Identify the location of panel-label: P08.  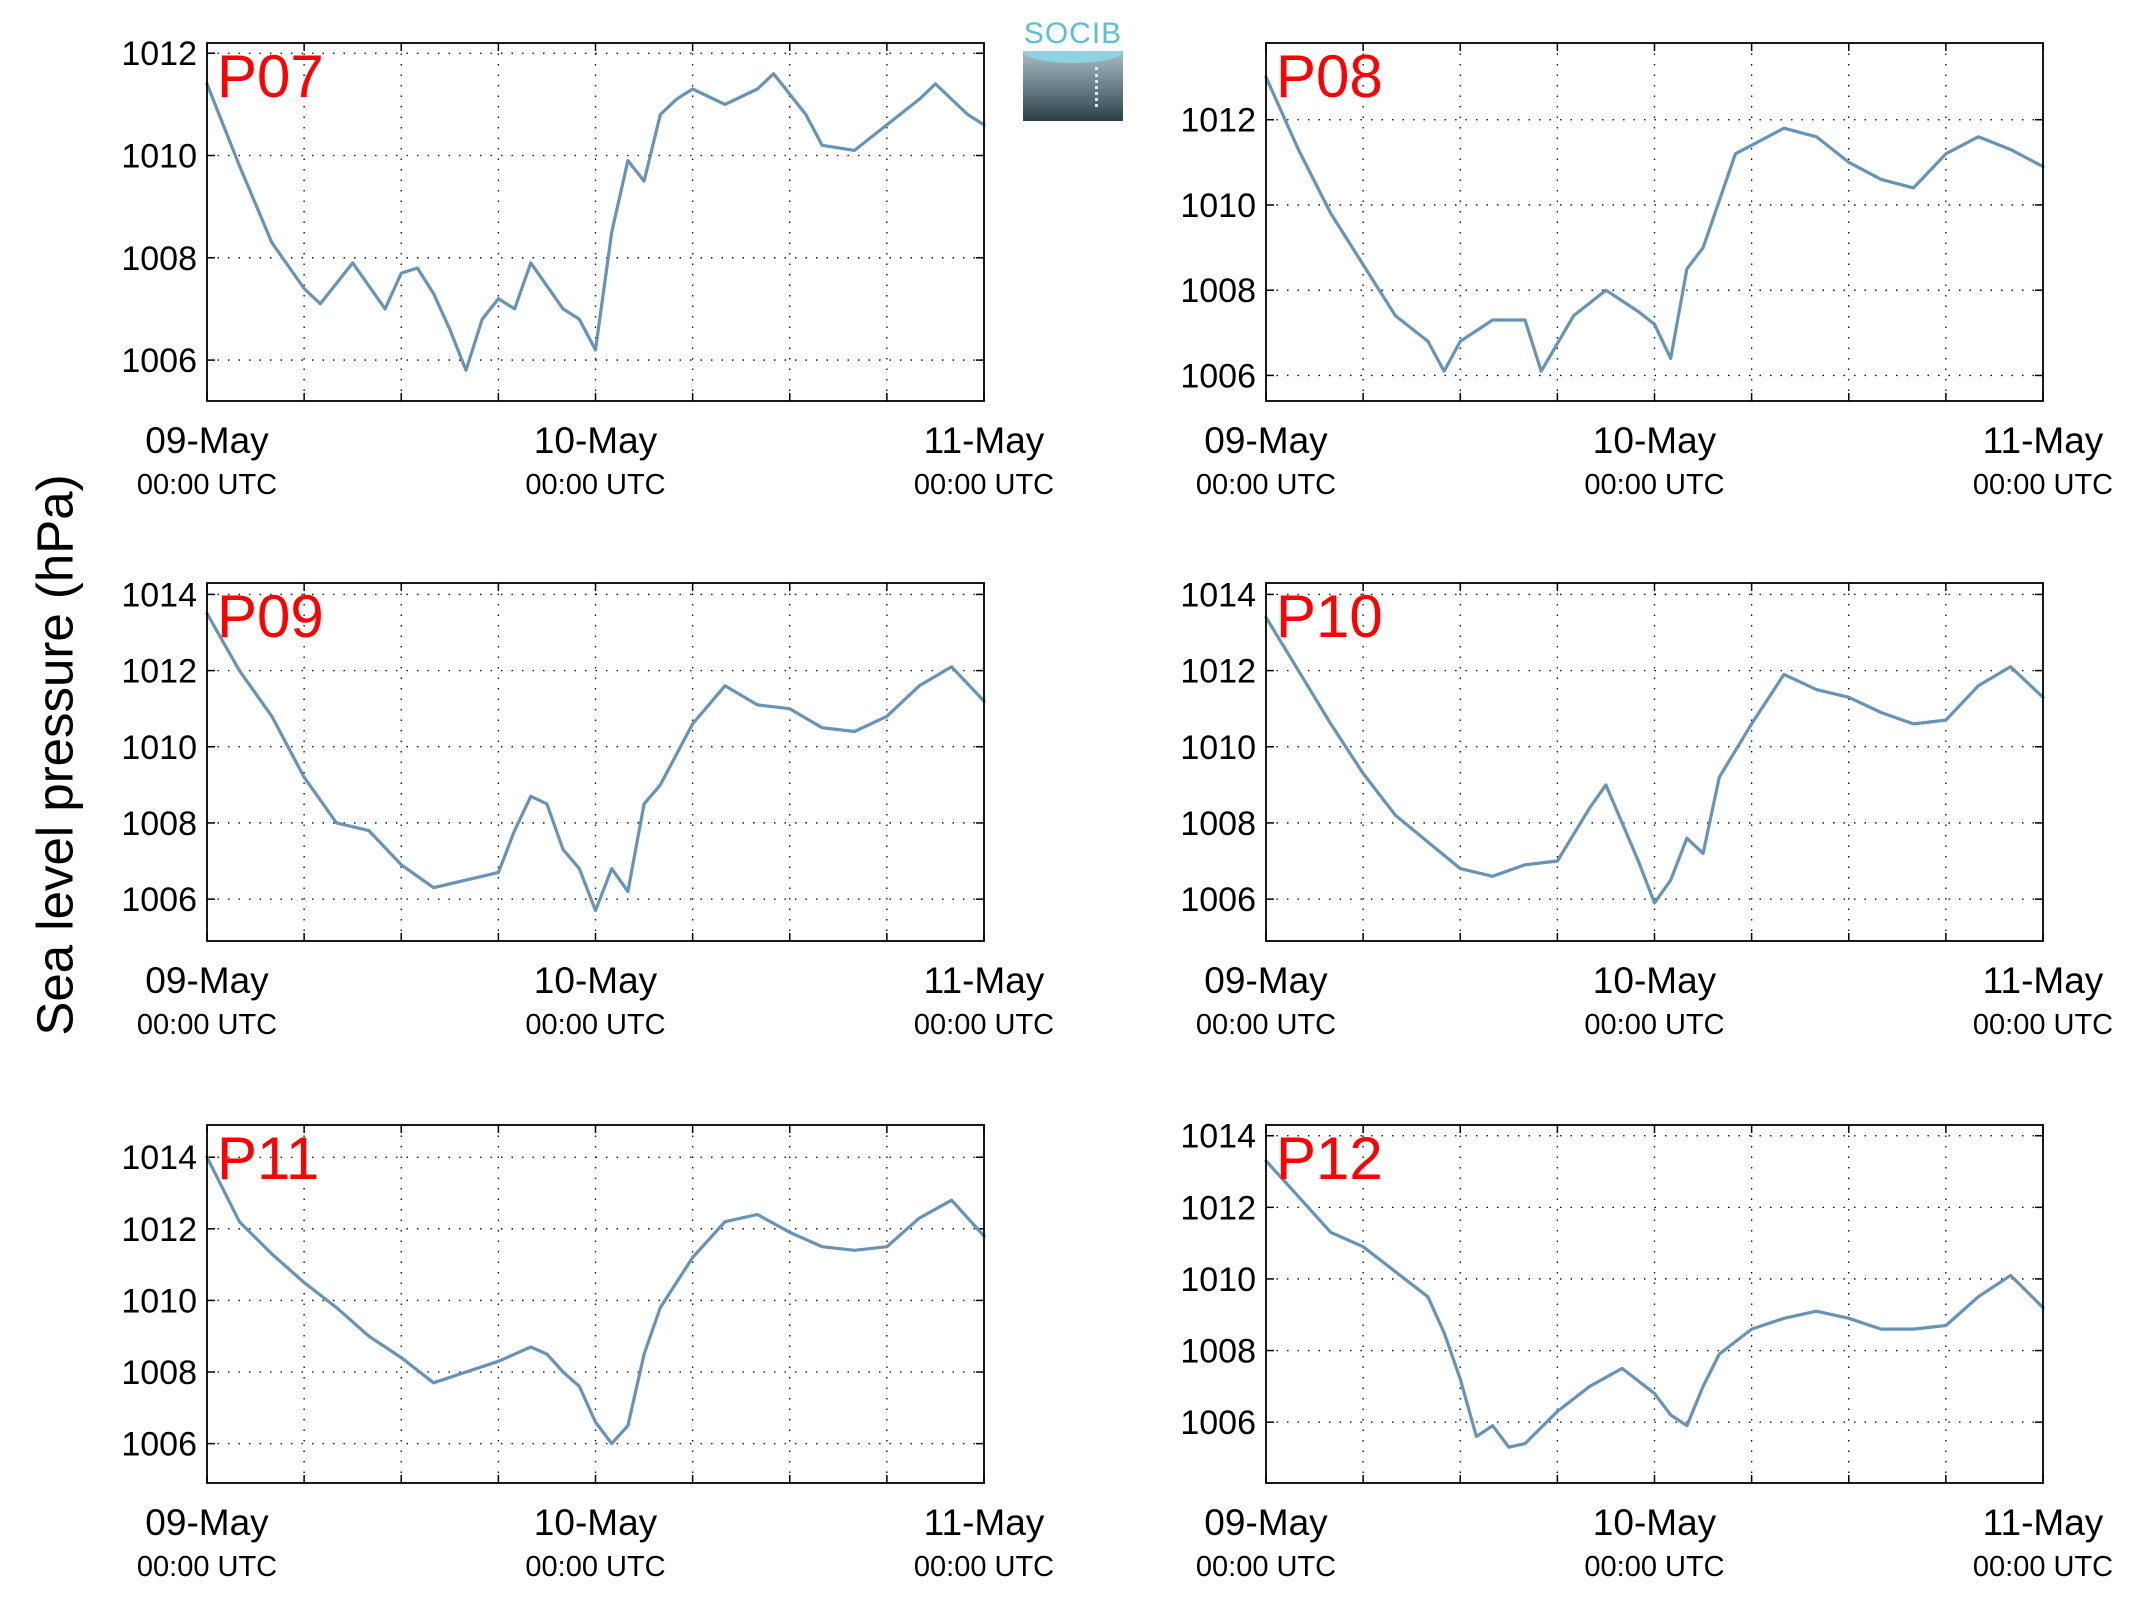
(1329, 76).